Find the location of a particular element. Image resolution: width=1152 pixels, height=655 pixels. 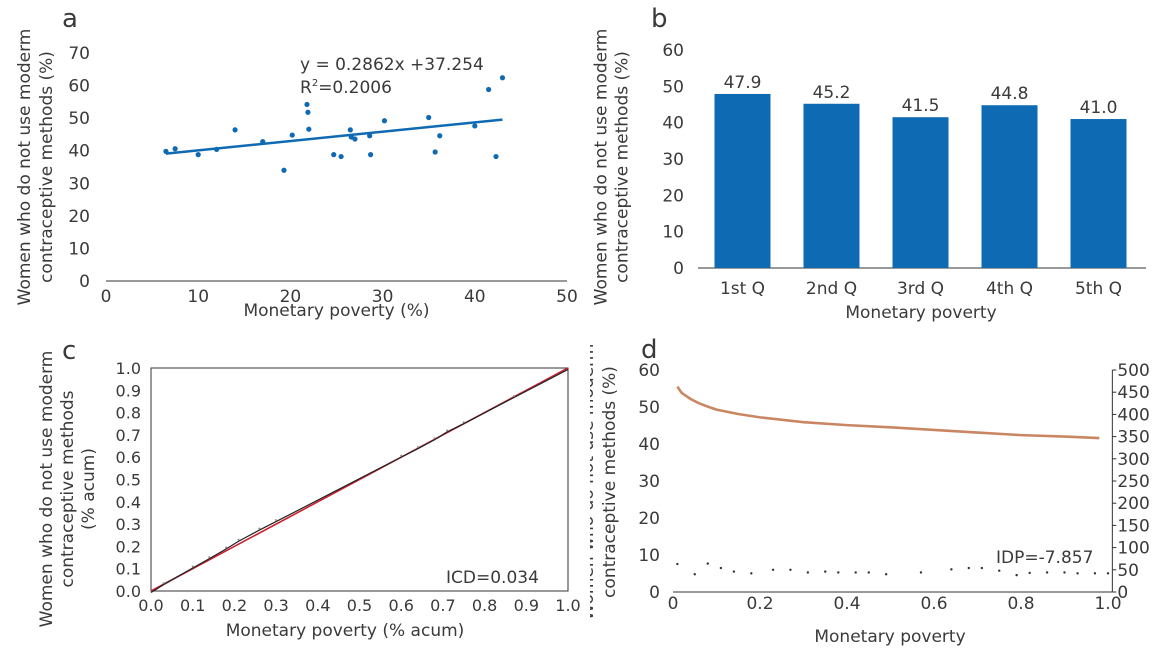

y2-tick-label: 200 is located at coordinates (1133, 504).